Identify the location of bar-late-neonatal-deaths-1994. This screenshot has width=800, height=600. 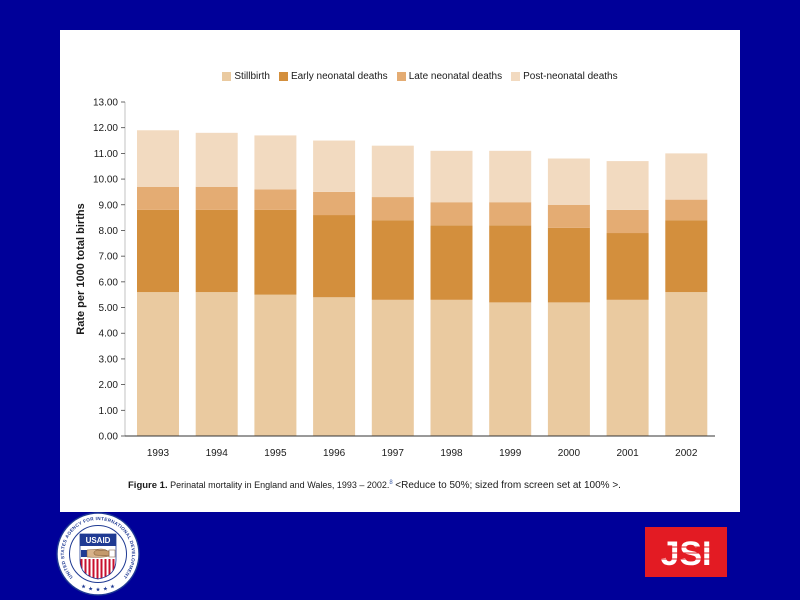
(216, 198).